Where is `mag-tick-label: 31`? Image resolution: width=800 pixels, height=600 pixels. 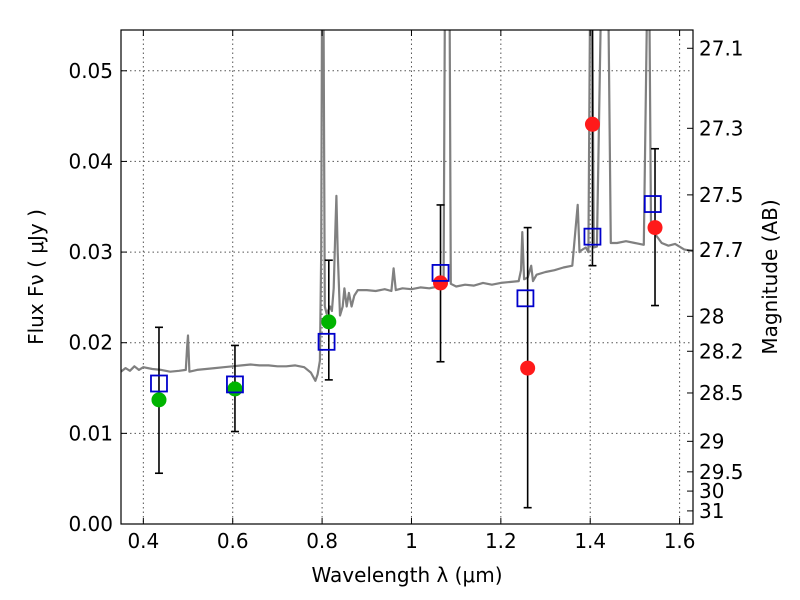
mag-tick-label: 31 is located at coordinates (711, 511).